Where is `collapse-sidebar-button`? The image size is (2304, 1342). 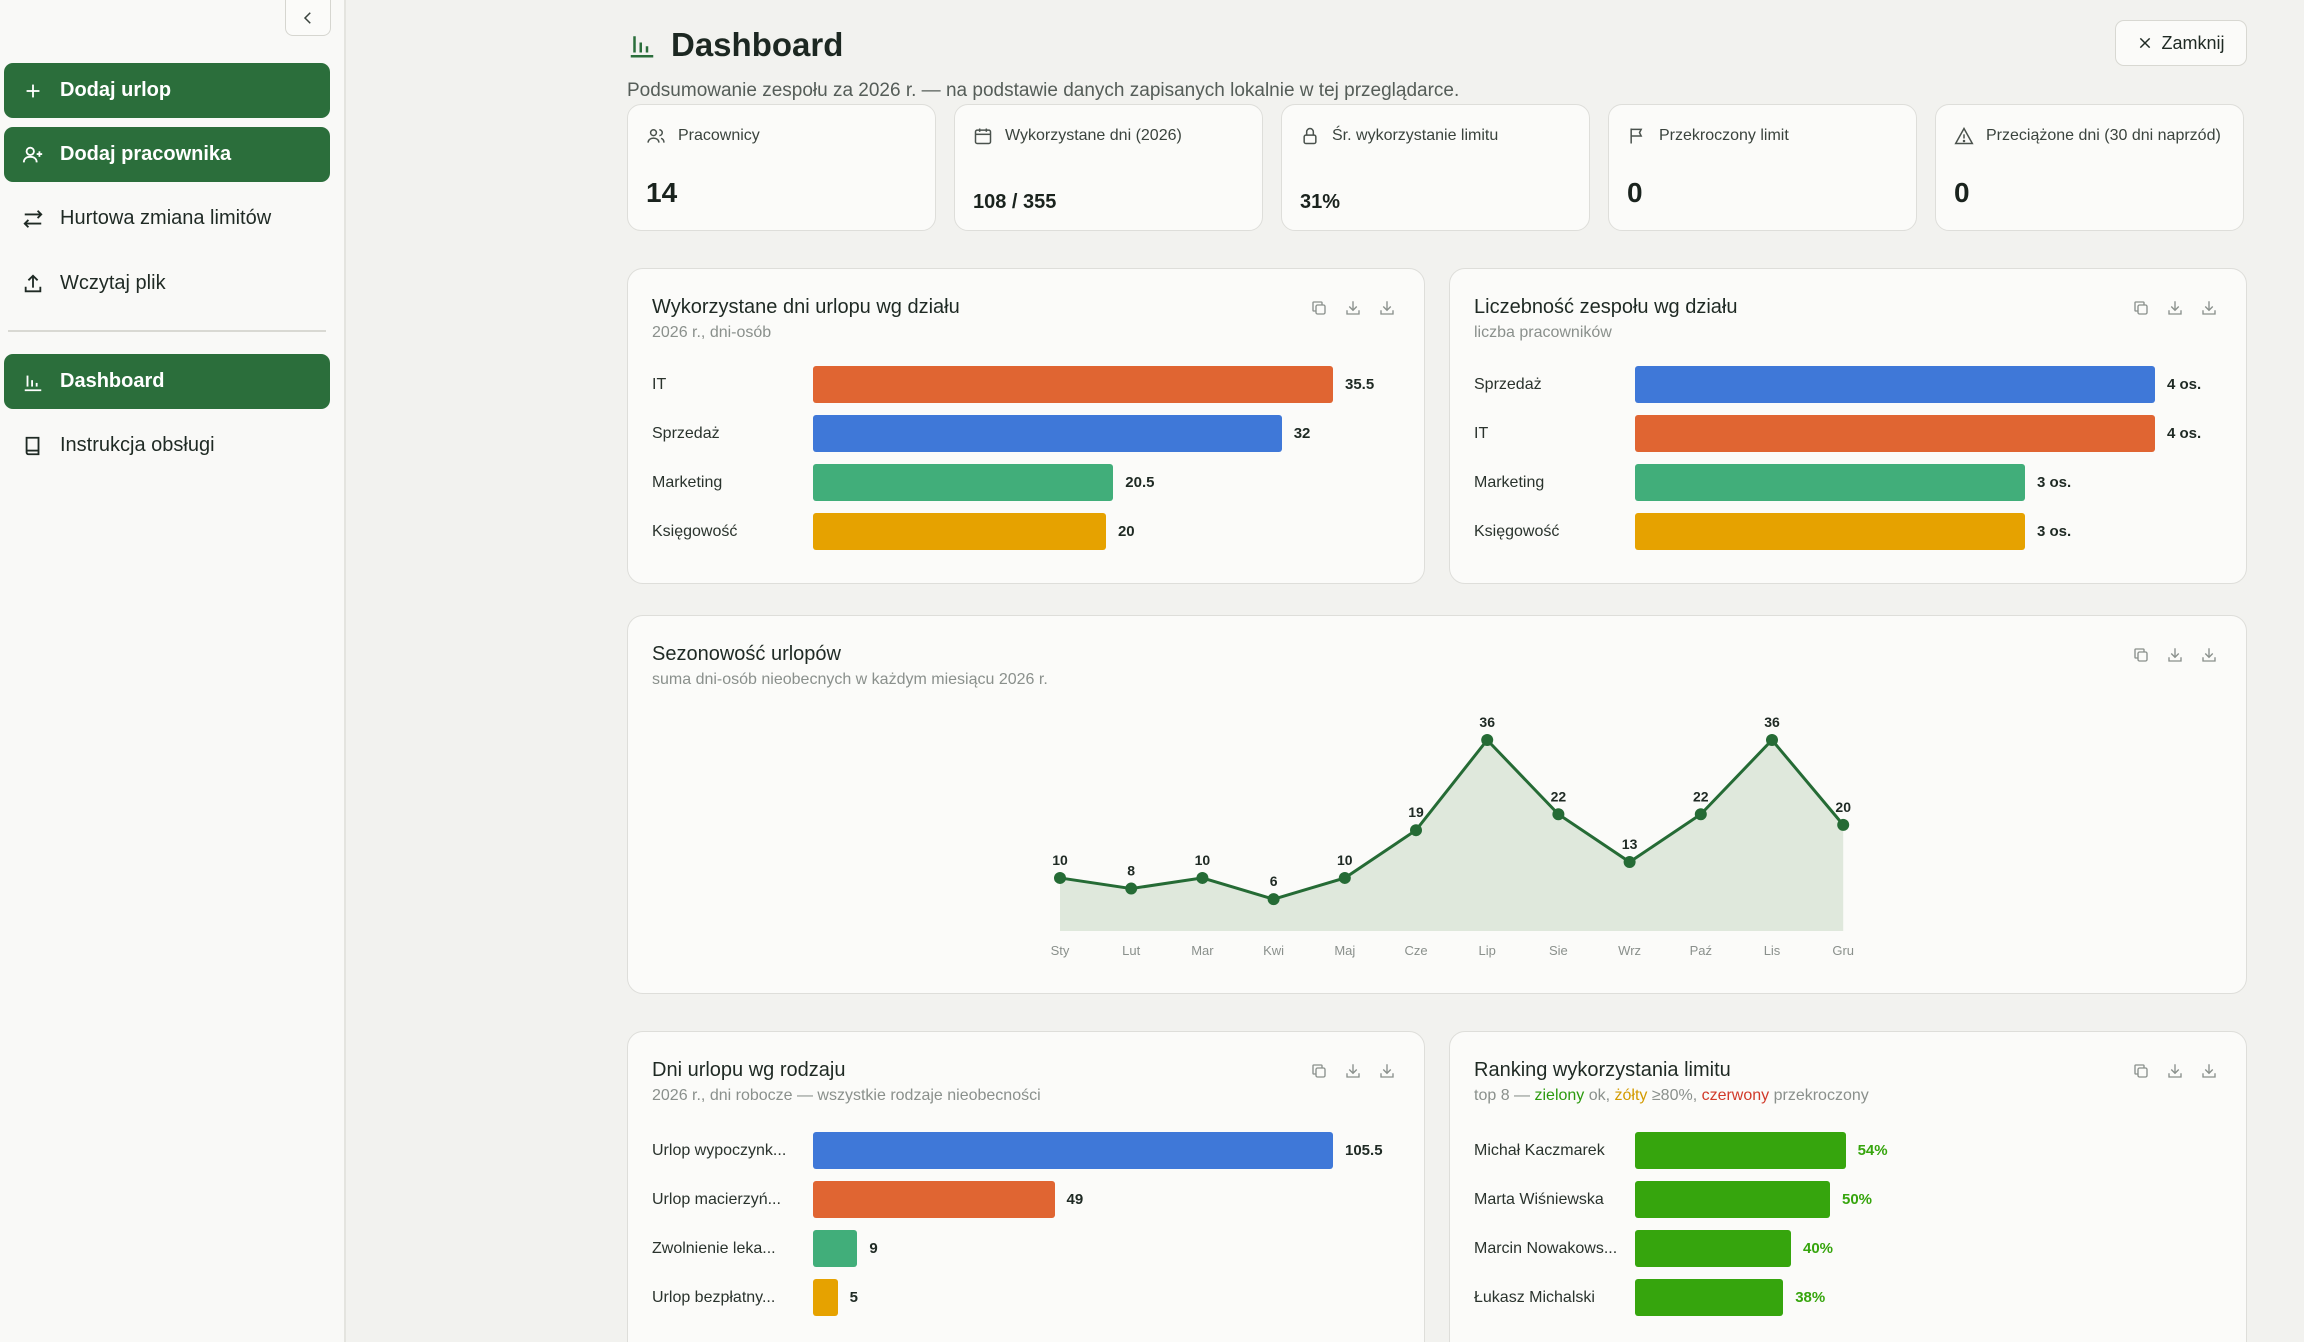 collapse-sidebar-button is located at coordinates (308, 18).